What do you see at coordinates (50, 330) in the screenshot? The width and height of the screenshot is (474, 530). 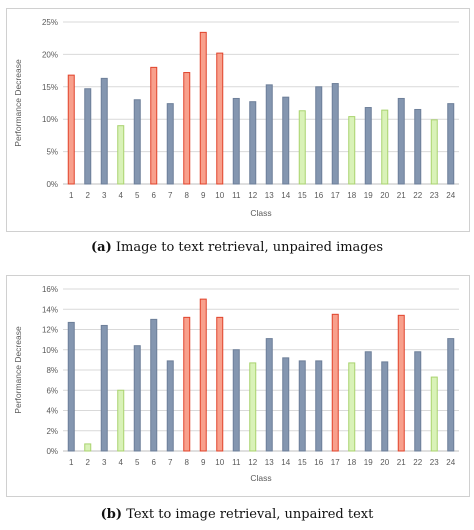 I see `y-tick-label: 12%` at bounding box center [50, 330].